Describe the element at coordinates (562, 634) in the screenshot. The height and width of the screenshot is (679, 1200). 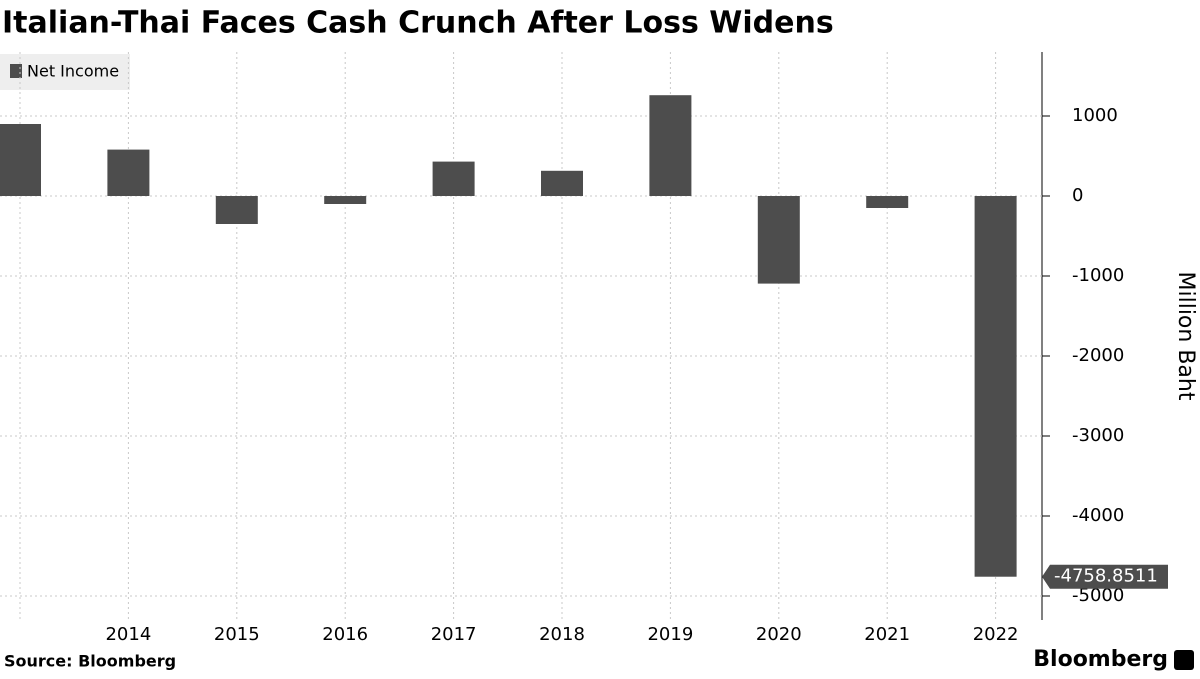
I see `x-tick-label: 2018` at that location.